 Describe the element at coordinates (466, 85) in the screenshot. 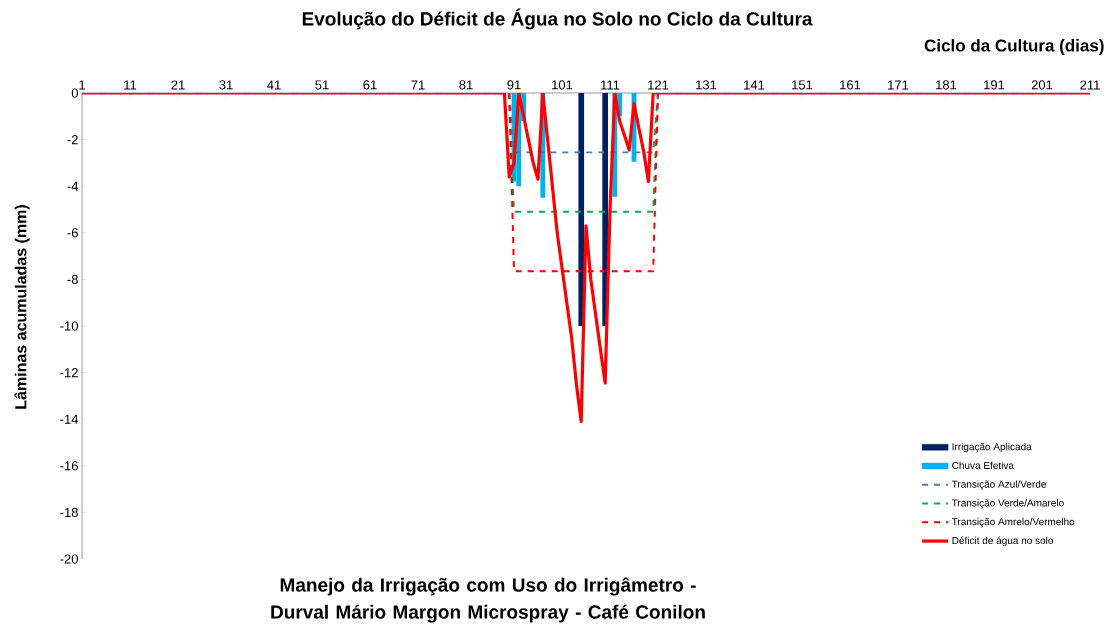

I see `x-tick-label: 81` at that location.